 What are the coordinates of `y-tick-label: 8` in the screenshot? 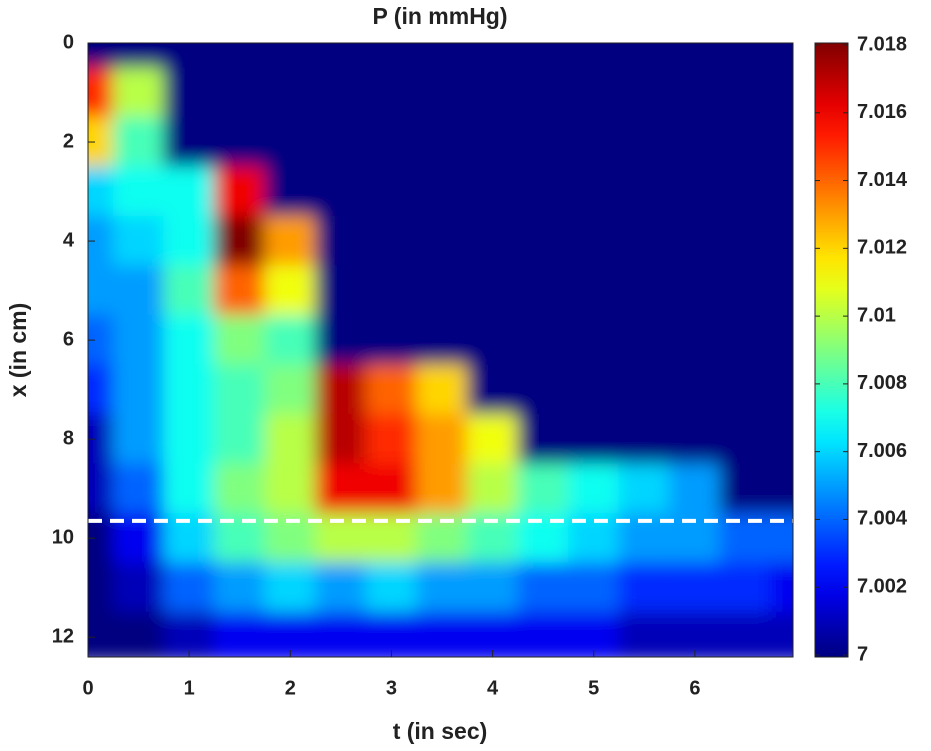 It's located at (68, 438).